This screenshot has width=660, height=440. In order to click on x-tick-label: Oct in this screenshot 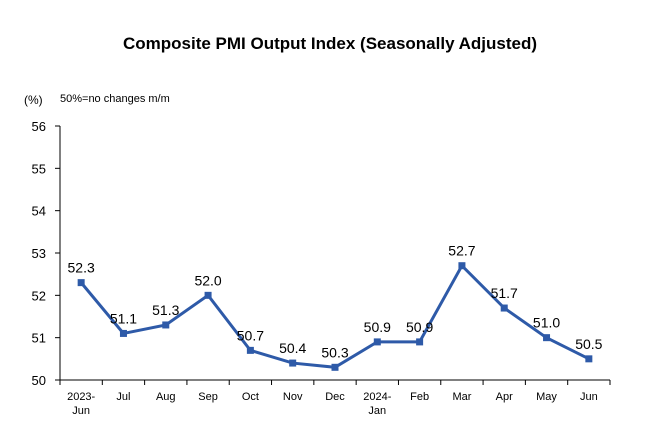, I will do `click(250, 397)`.